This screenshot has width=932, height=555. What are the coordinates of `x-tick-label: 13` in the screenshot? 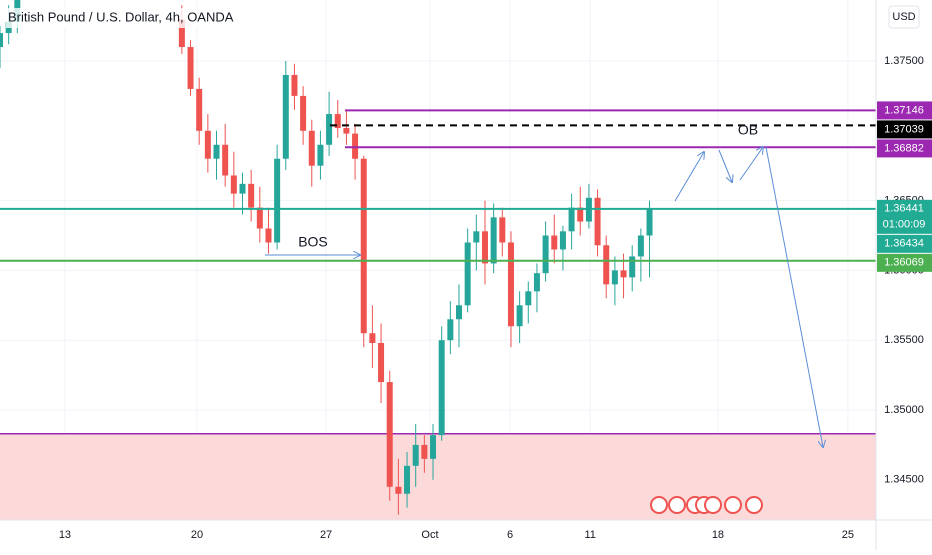 It's located at (65, 535).